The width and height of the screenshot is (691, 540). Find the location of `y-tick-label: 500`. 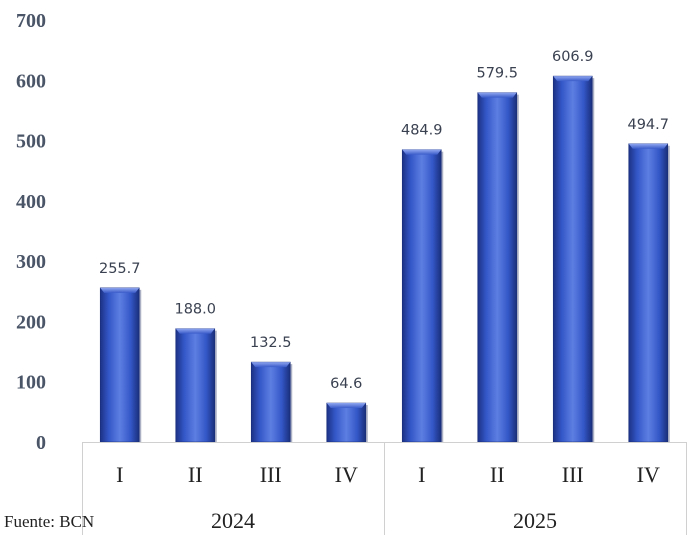

y-tick-label: 500 is located at coordinates (31, 142).